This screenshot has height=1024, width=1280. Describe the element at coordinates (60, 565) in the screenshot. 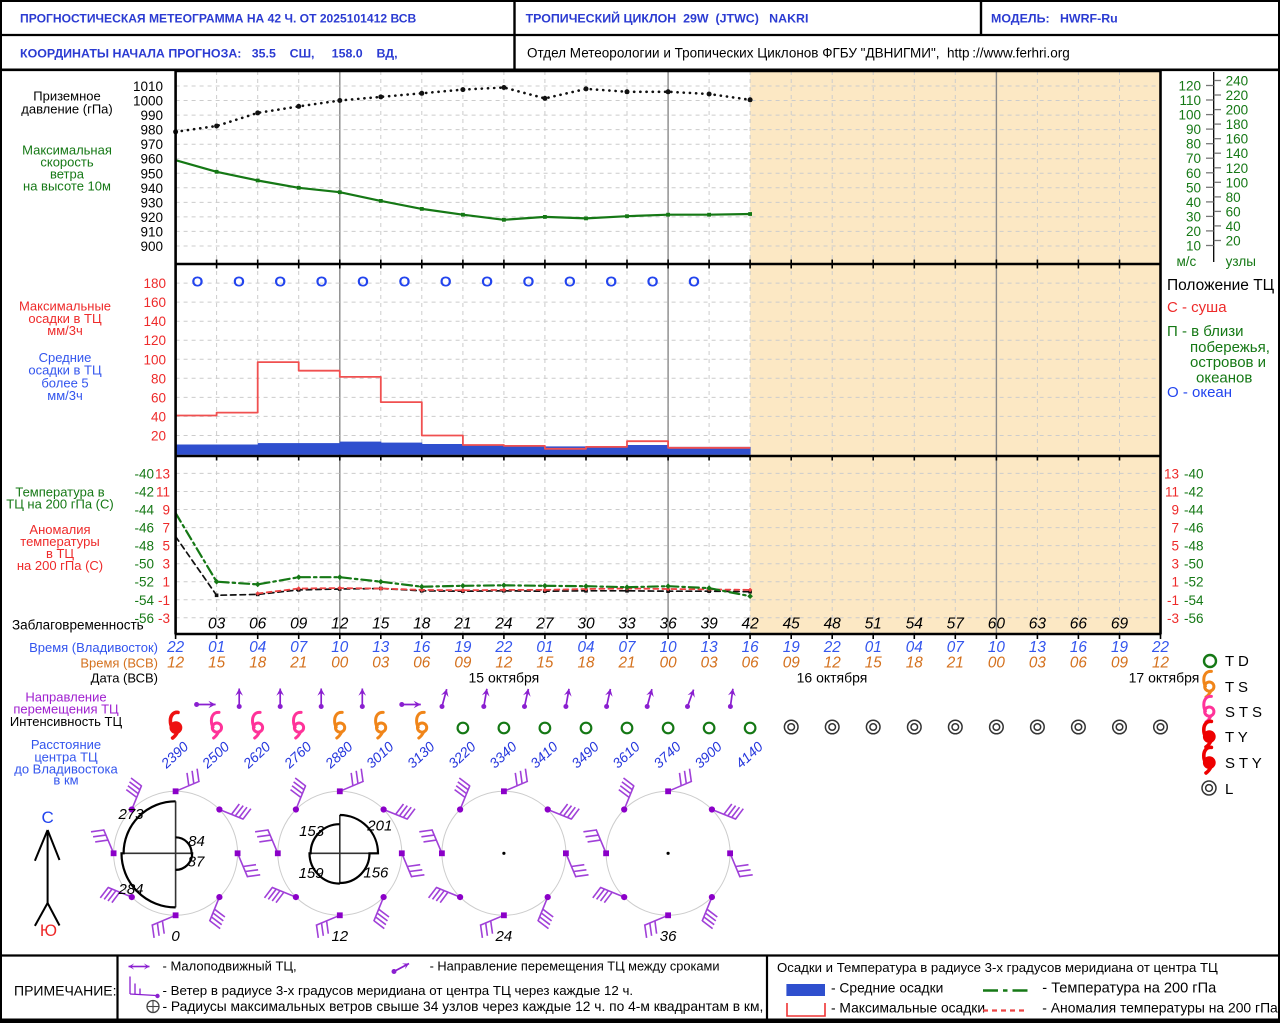

I see `svg-text: на 200 гПа (С)` at that location.